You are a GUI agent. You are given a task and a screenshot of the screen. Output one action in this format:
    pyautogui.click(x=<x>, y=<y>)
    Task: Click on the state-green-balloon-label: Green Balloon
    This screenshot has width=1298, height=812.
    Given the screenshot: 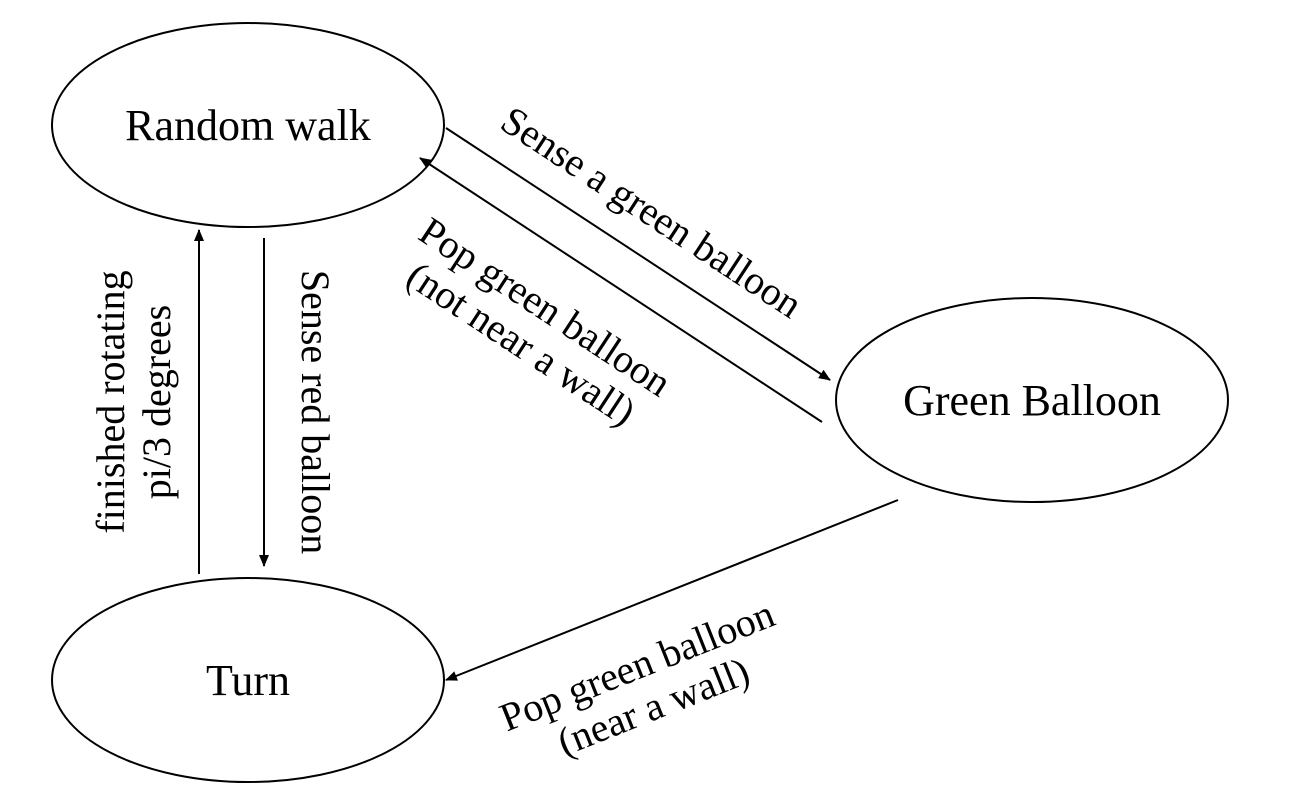 What is the action you would take?
    pyautogui.click(x=1032, y=400)
    